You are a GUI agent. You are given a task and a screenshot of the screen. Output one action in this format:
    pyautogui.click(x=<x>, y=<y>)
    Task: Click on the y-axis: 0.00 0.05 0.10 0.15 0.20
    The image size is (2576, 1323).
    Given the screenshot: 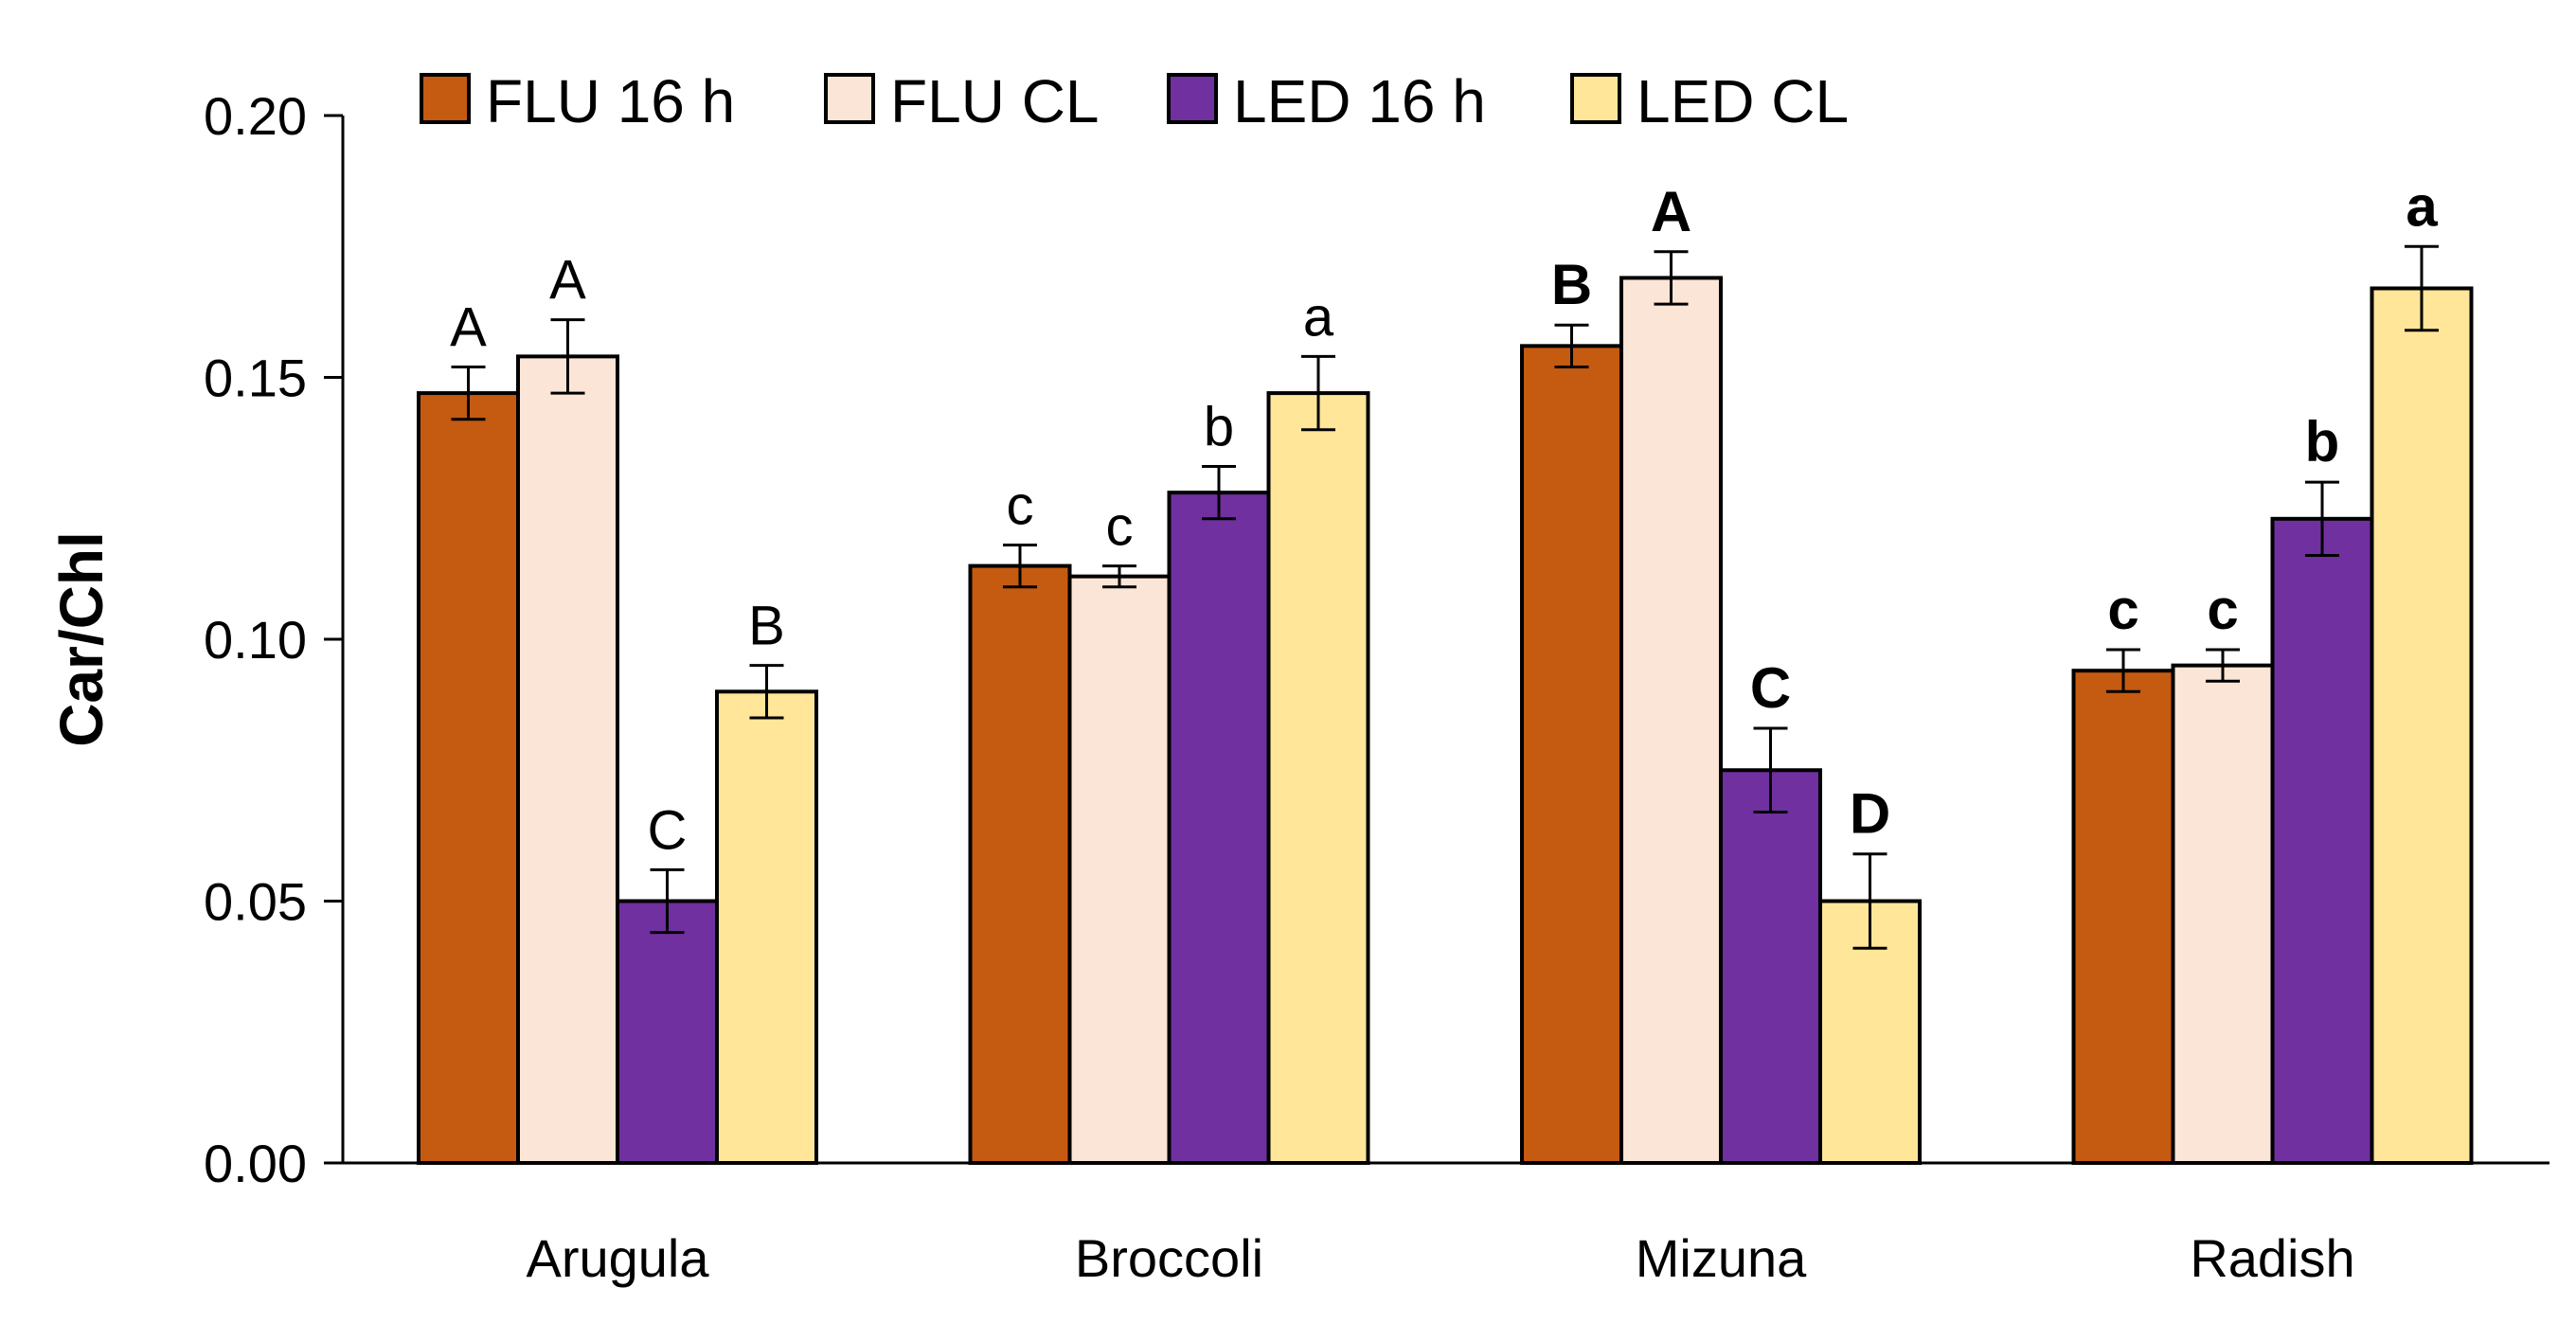 What is the action you would take?
    pyautogui.click(x=274, y=639)
    